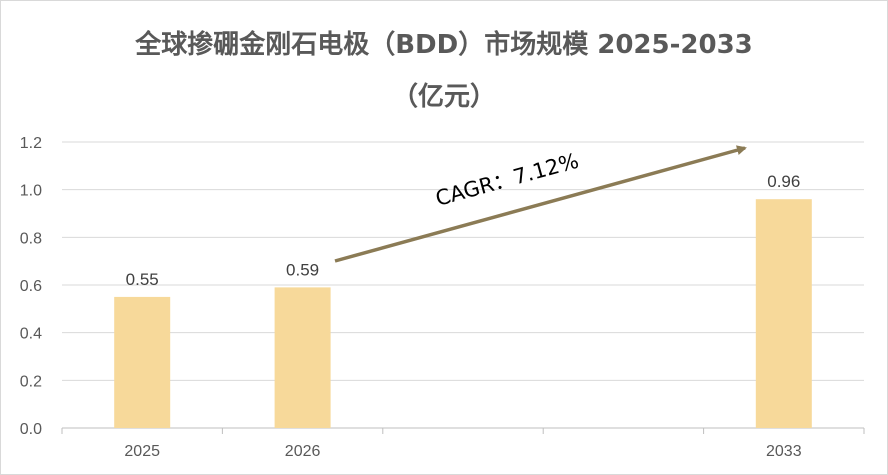 This screenshot has width=888, height=475. I want to click on data-label-2033: 0.96, so click(783, 181).